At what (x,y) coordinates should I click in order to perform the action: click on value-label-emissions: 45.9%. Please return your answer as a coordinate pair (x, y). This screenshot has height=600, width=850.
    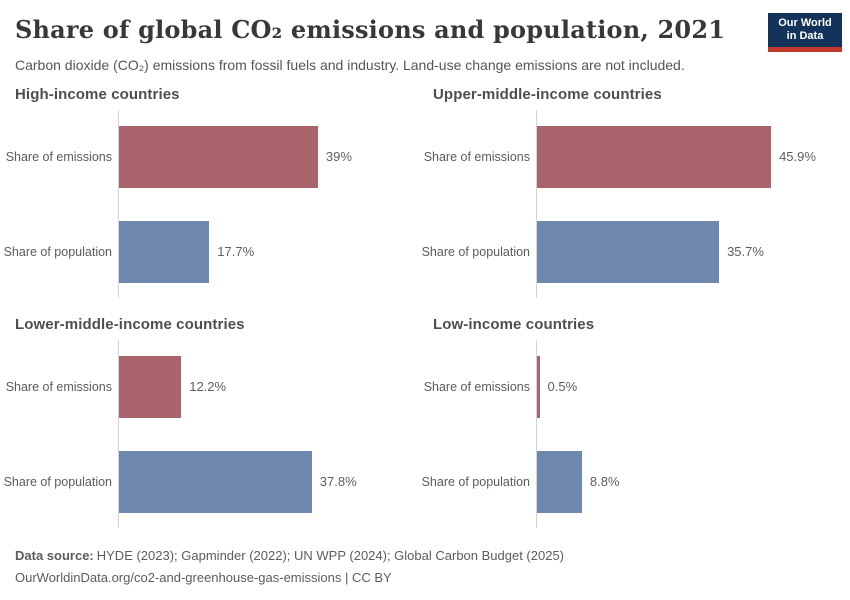
    Looking at the image, I should click on (797, 156).